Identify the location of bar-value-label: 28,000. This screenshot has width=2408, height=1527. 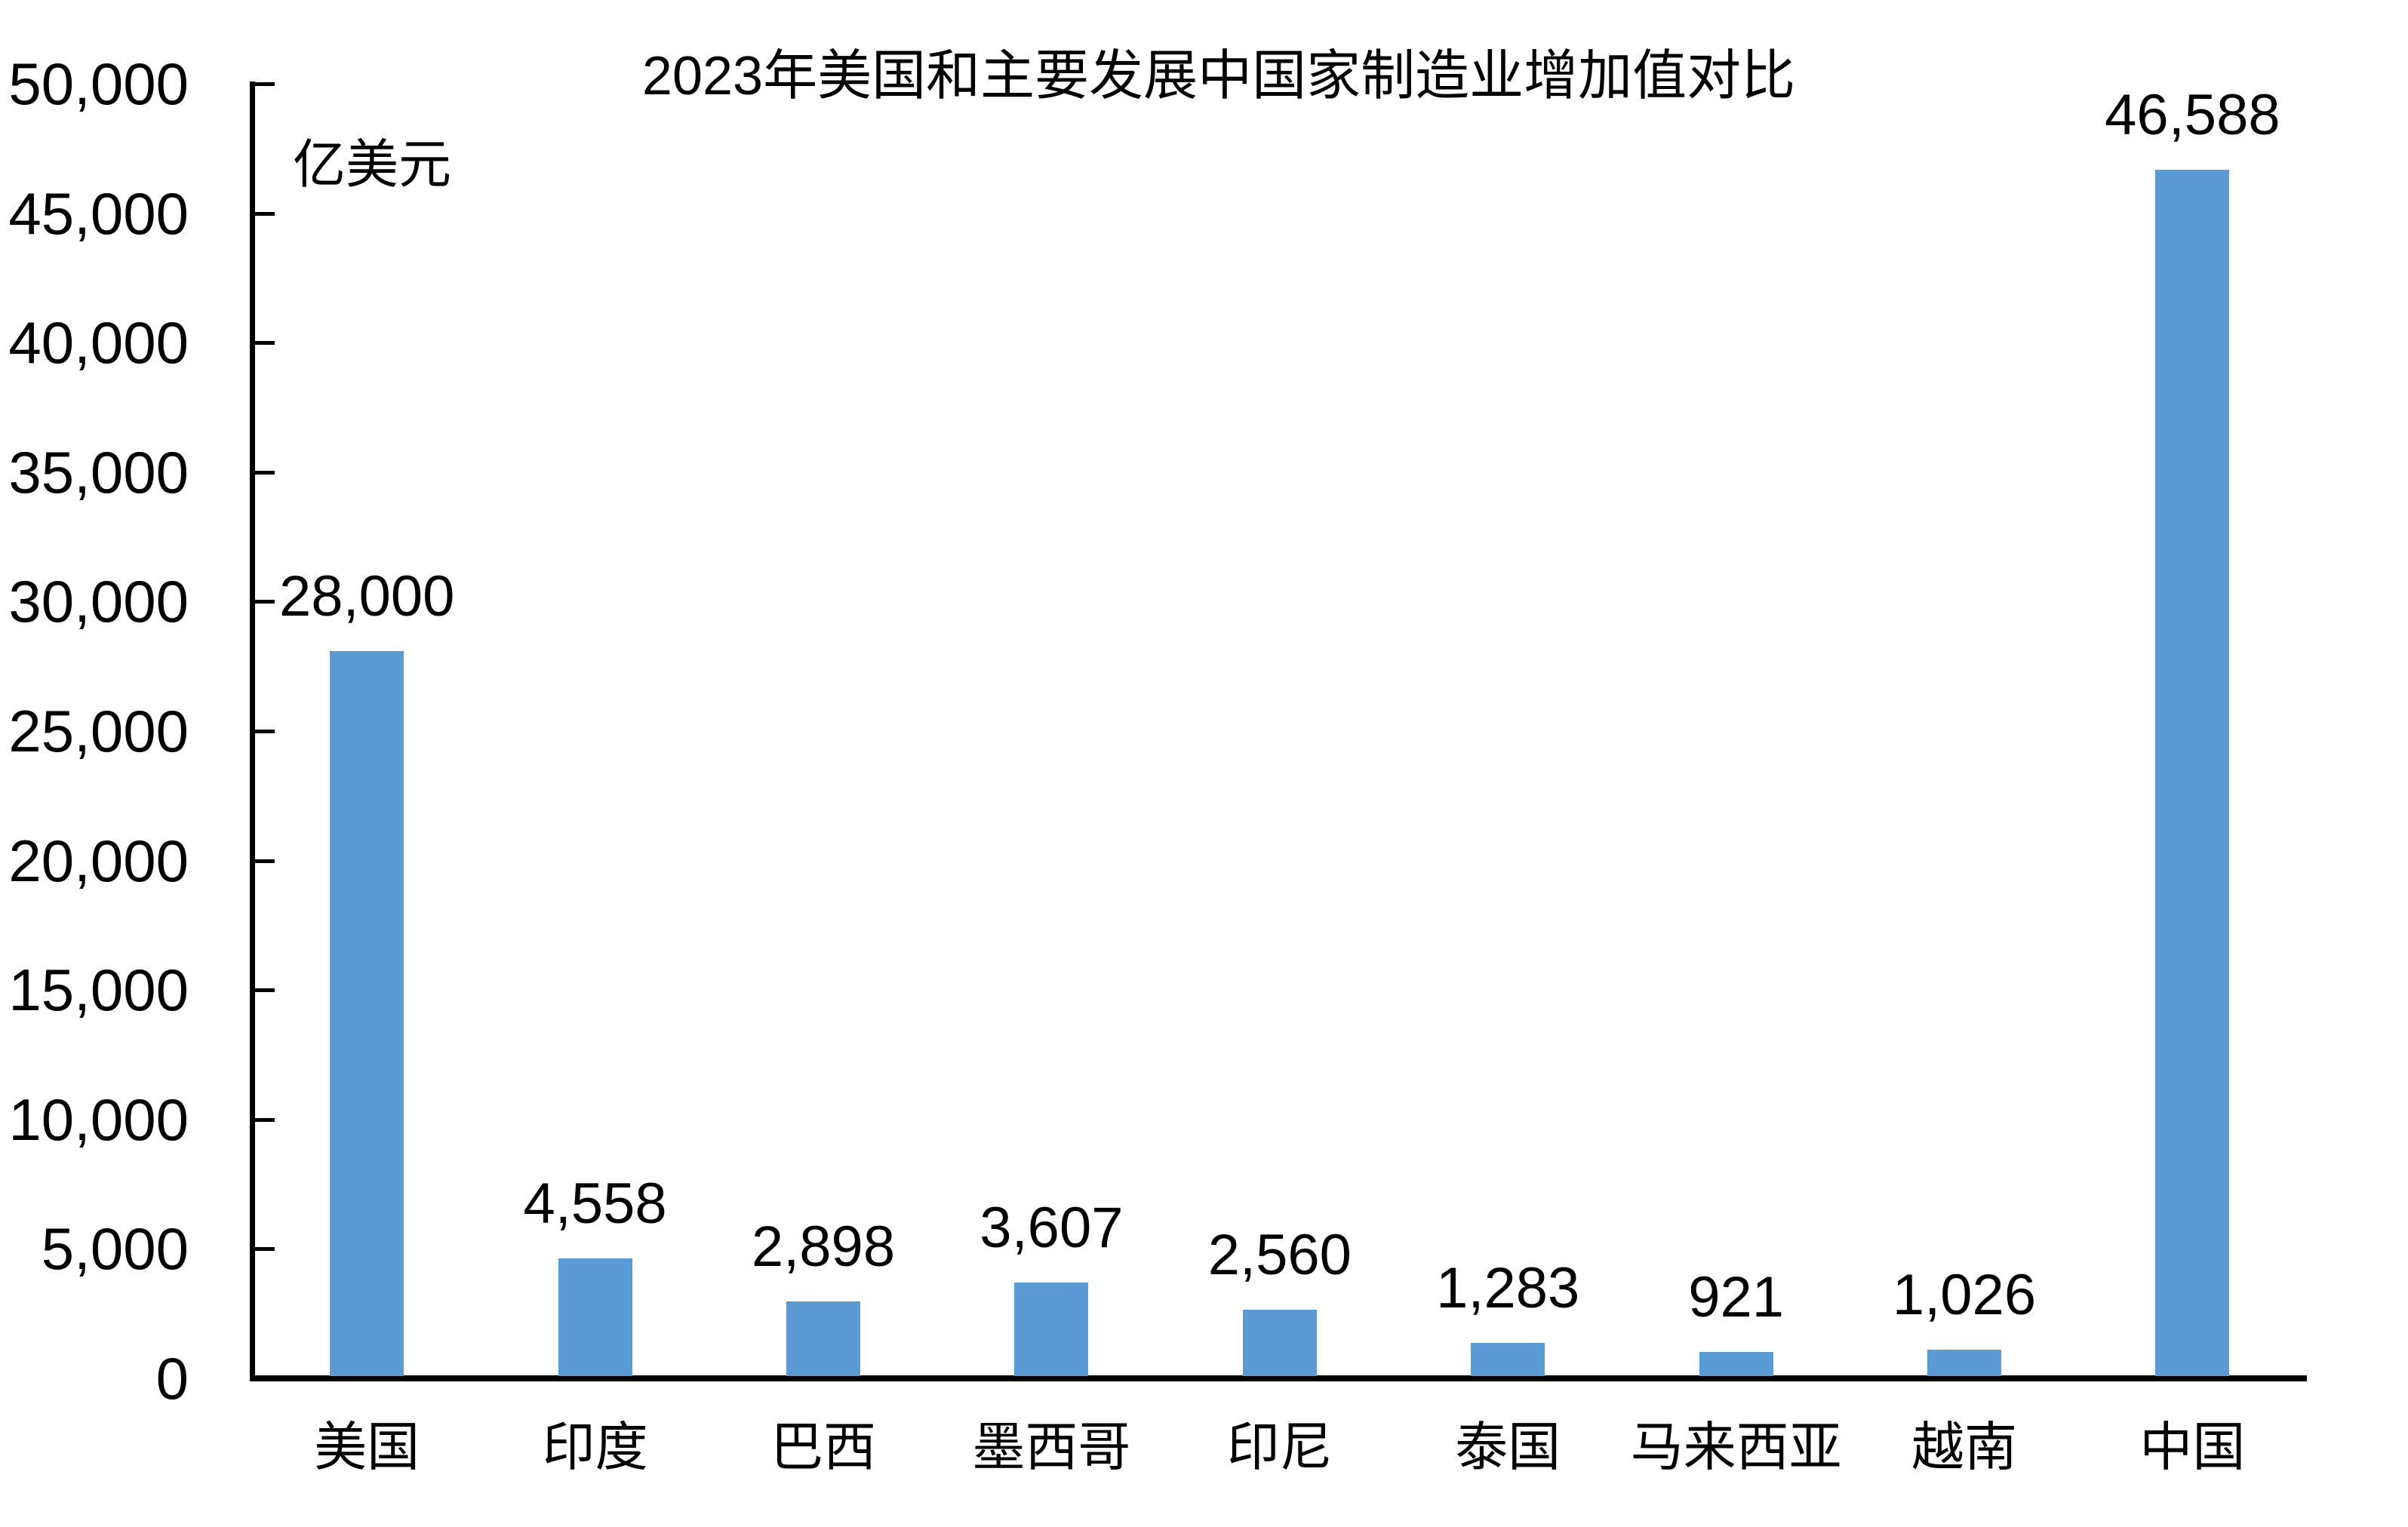
(366, 596).